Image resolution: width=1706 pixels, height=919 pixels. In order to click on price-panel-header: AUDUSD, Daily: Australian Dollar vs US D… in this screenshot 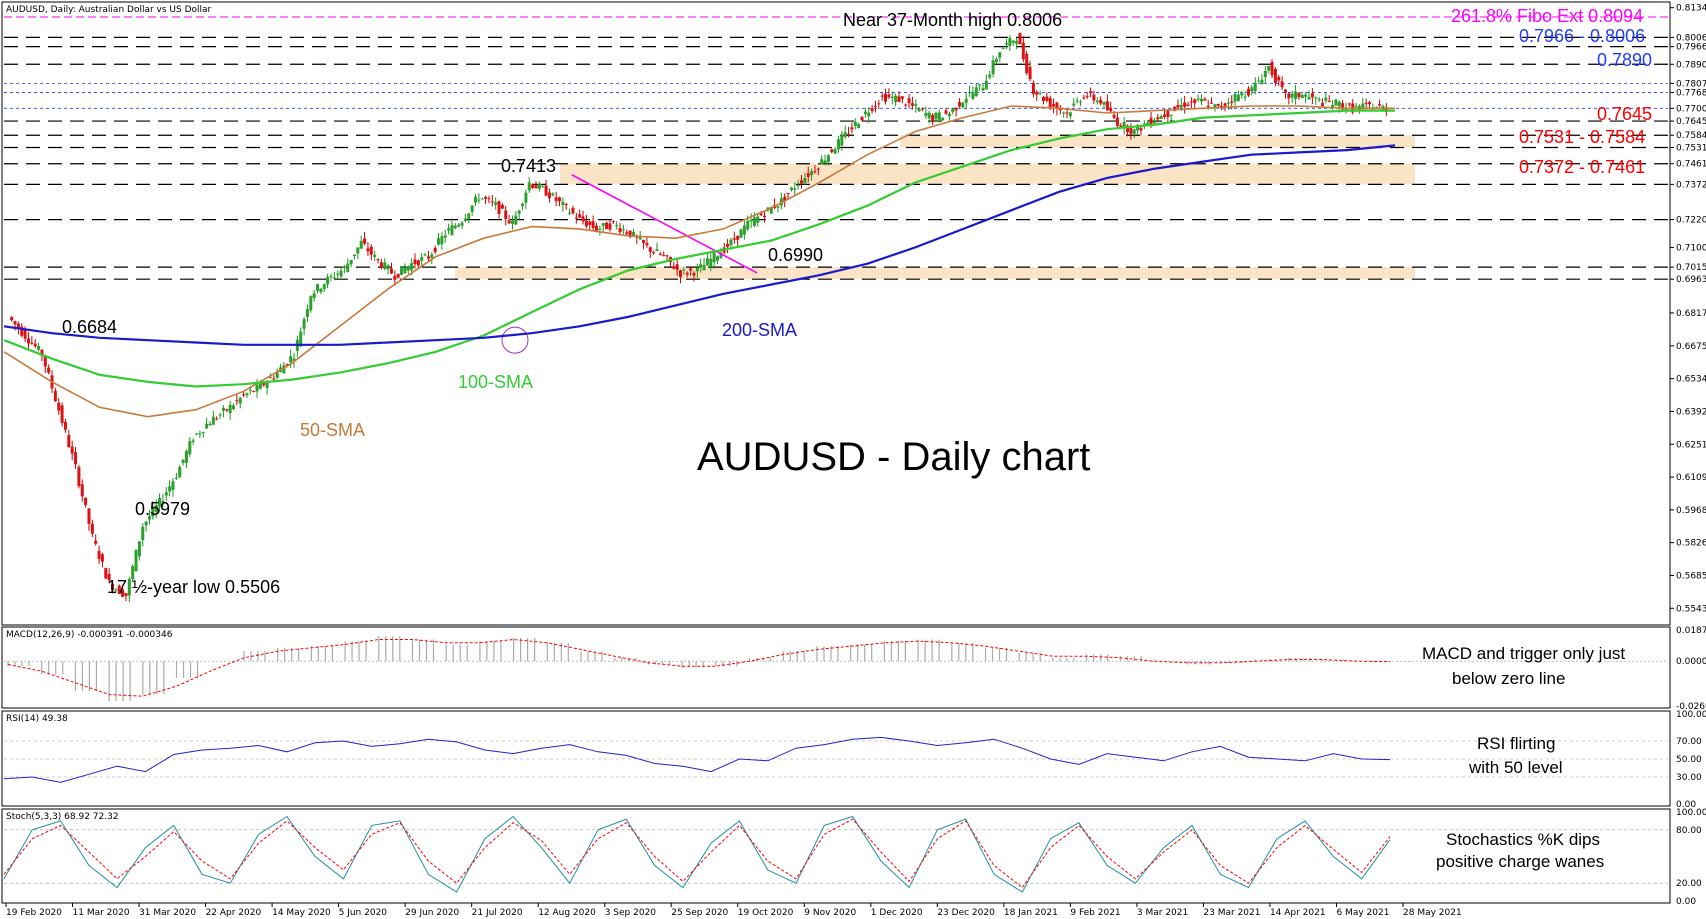, I will do `click(109, 10)`.